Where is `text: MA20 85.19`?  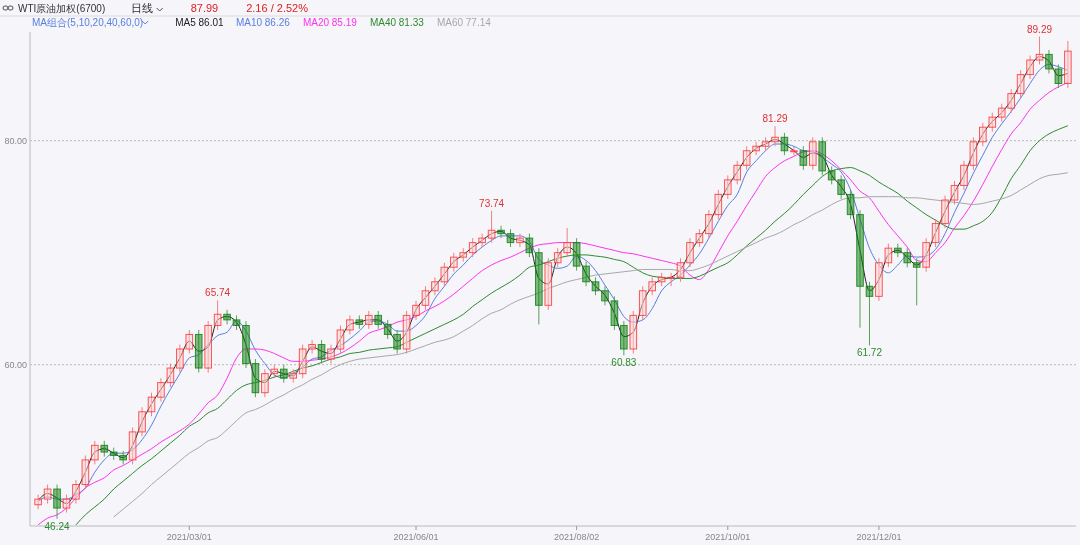
text: MA20 85.19 is located at coordinates (330, 22).